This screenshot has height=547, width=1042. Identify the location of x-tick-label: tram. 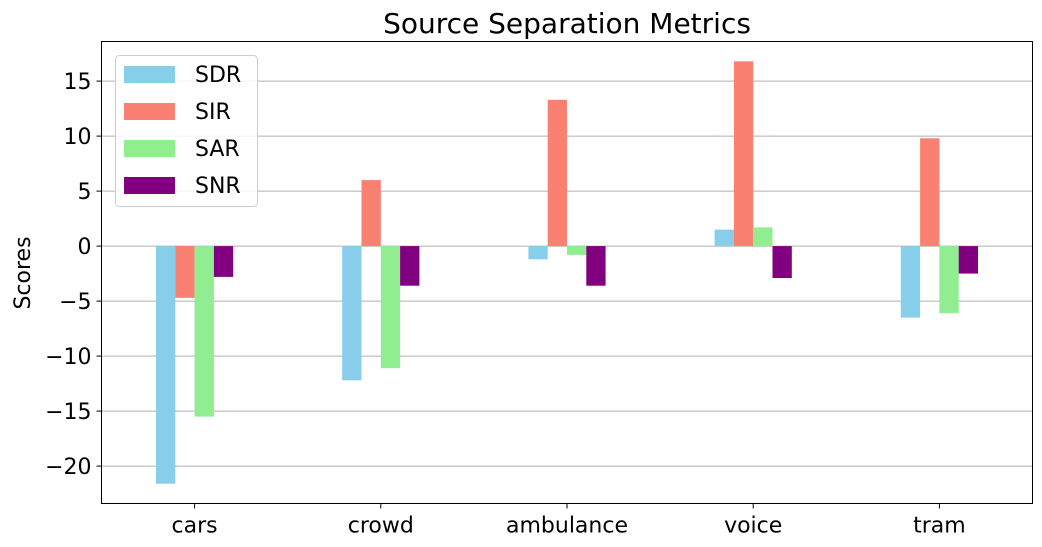
(939, 526).